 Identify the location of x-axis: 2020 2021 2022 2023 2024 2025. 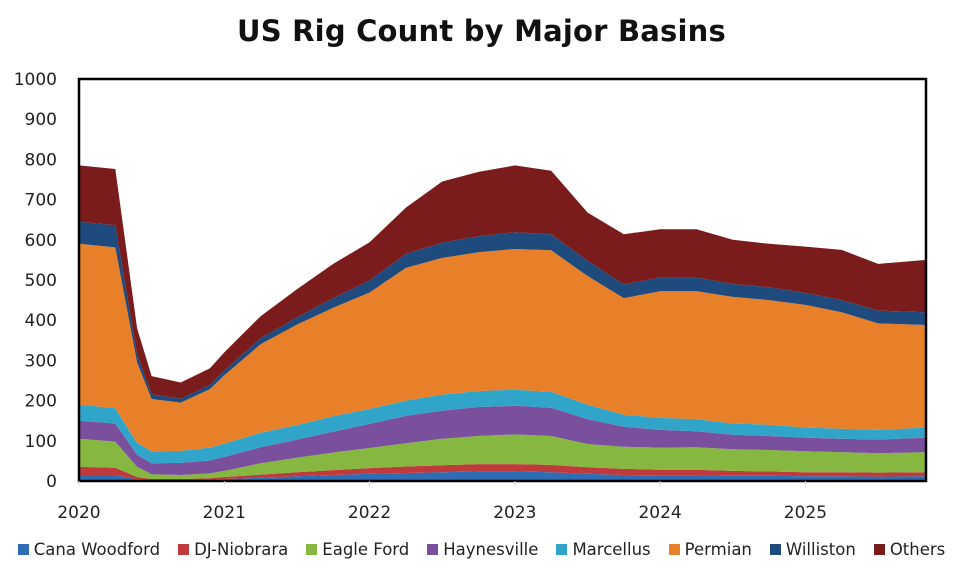
(442, 502).